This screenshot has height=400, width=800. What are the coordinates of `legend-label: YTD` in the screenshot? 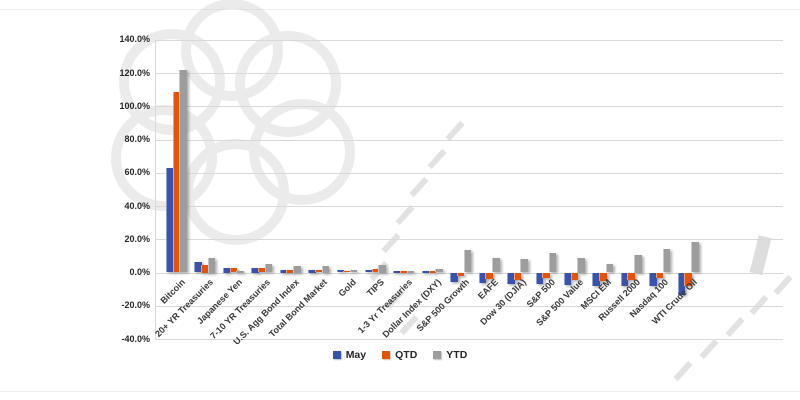 It's located at (457, 355).